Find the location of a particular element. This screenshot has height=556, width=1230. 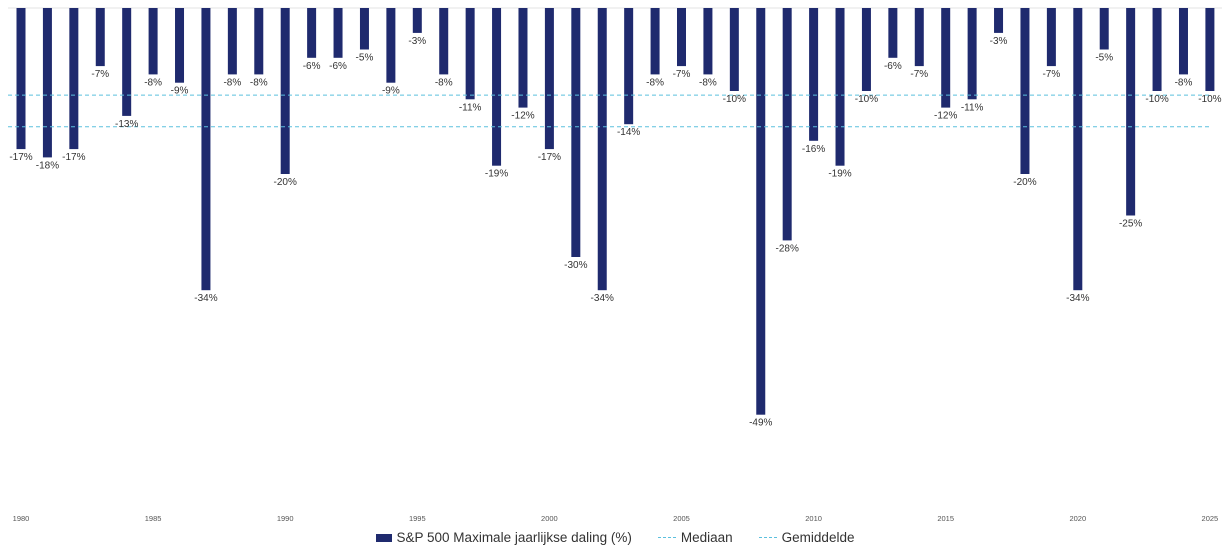

data-label-1999: -12% is located at coordinates (522, 116).